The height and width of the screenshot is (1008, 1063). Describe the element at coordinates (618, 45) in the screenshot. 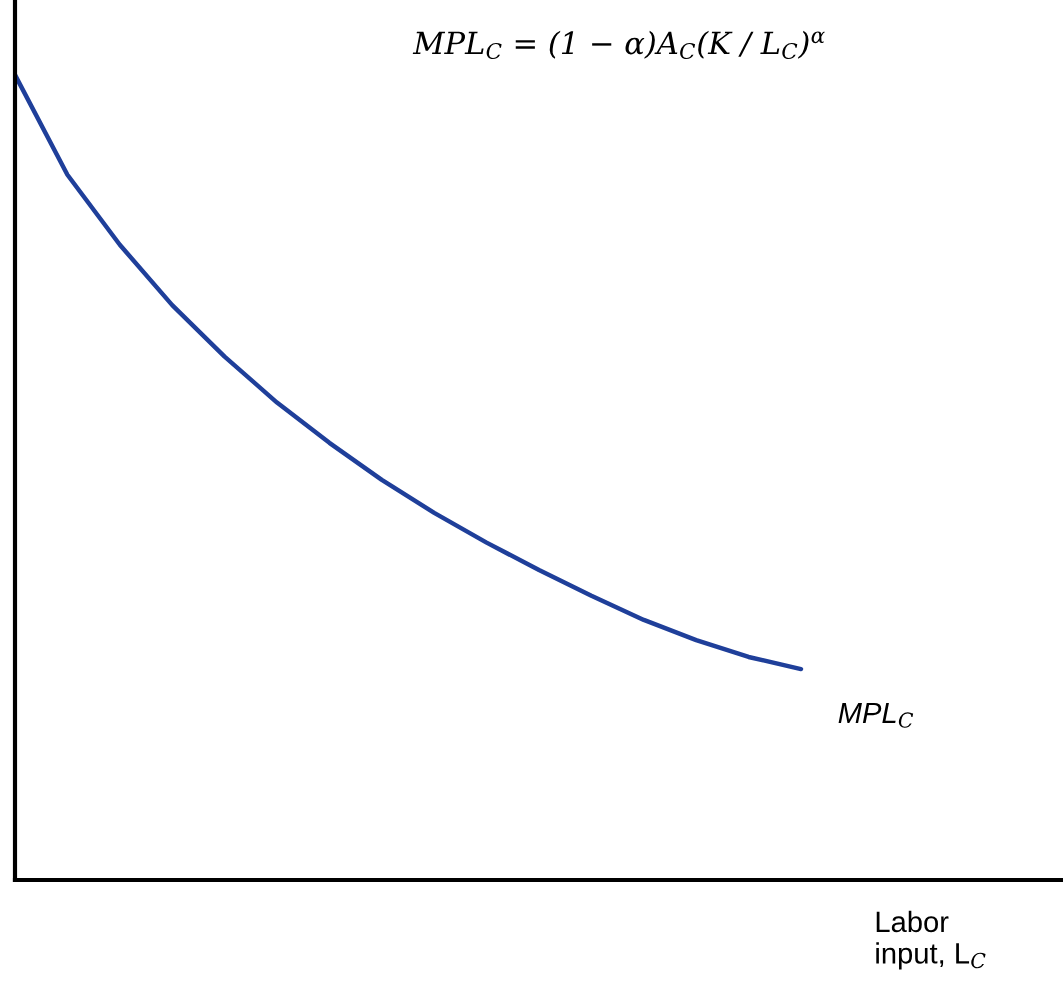

I see `text: MPL$_{C}$ = (1 − α)A$_{C}$(K / L$_{C}$)$^{α}$` at that location.